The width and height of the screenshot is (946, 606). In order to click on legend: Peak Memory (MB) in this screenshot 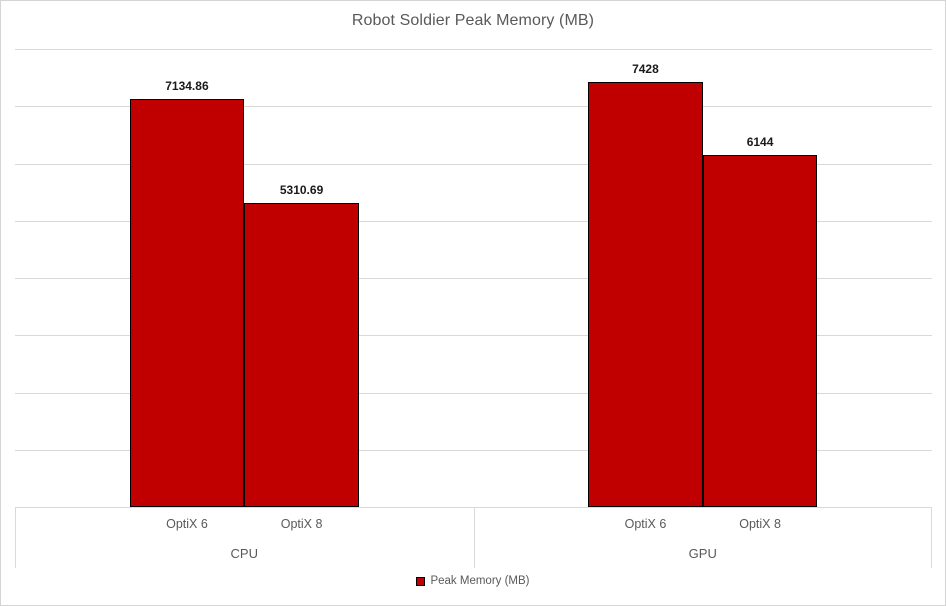, I will do `click(473, 581)`.